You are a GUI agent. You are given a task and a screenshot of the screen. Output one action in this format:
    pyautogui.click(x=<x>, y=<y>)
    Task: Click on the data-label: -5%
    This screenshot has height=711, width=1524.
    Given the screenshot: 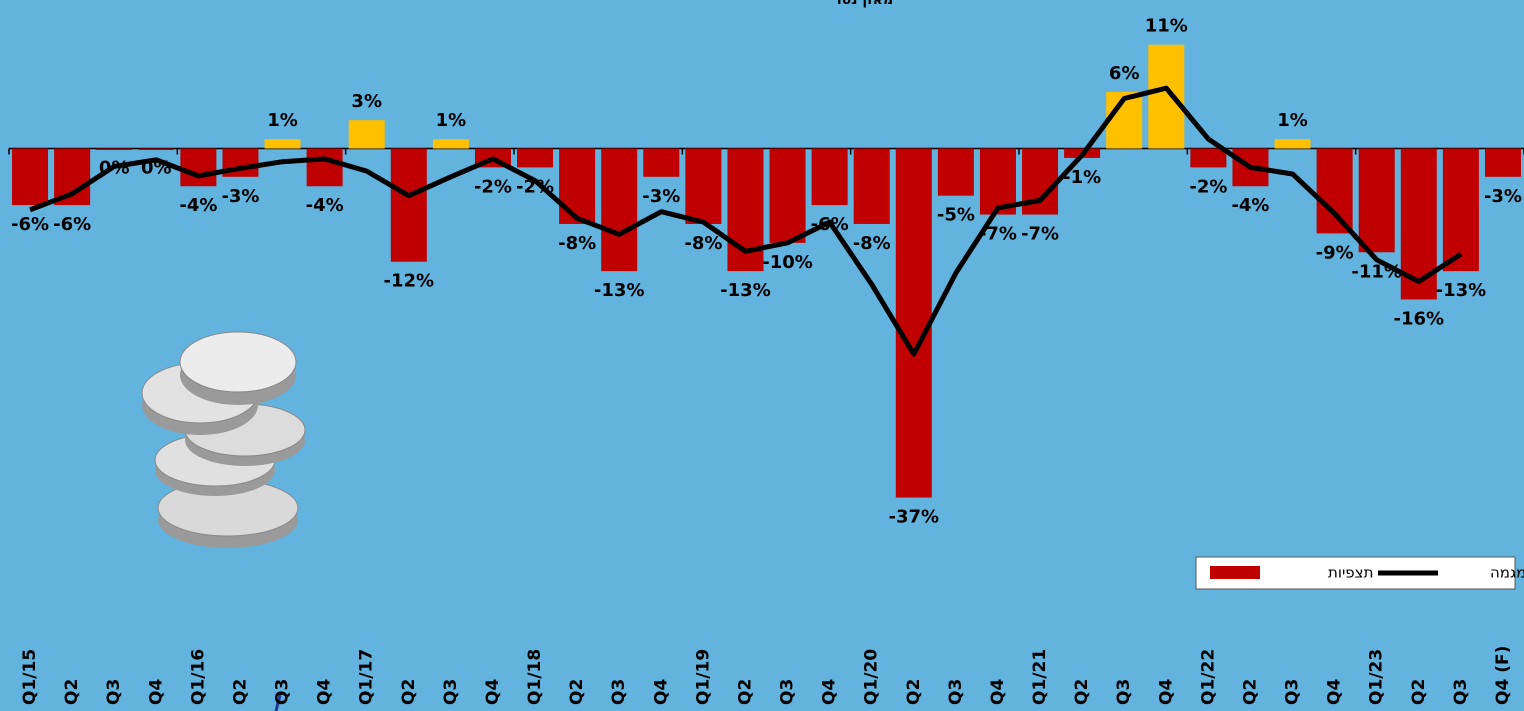 What is the action you would take?
    pyautogui.click(x=956, y=215)
    